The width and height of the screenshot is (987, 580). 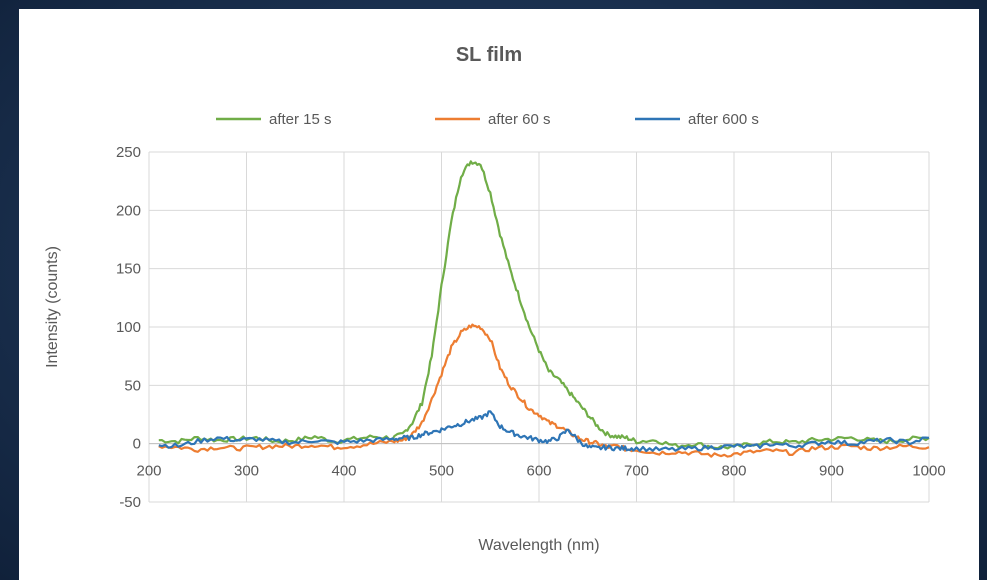 I want to click on y-tick-label: 100, so click(x=128, y=327).